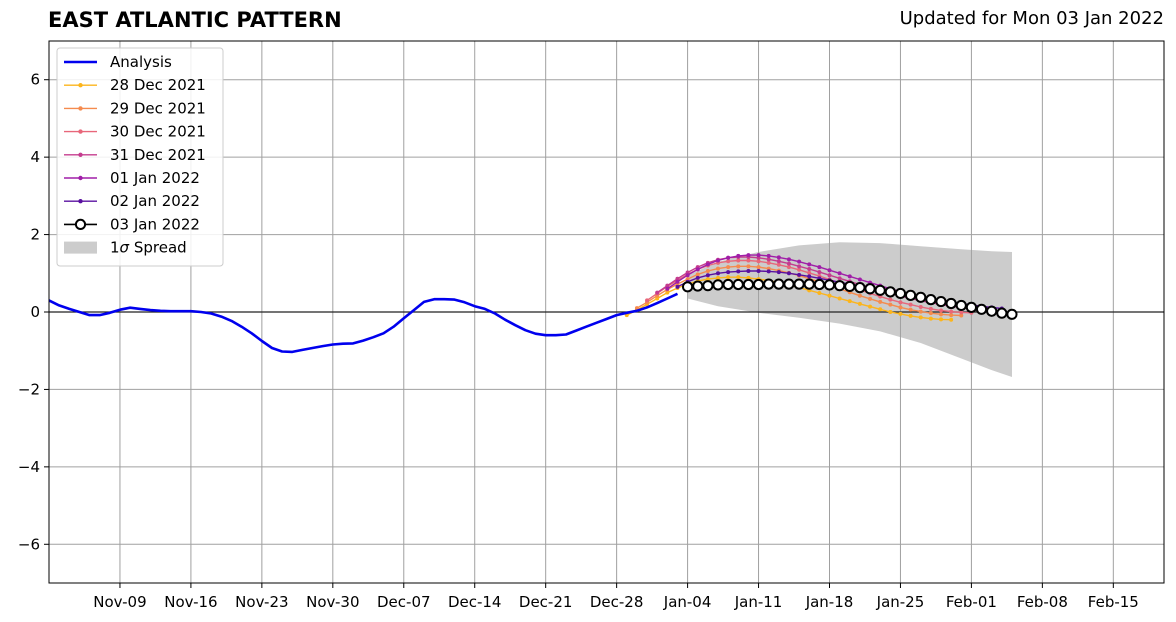 The height and width of the screenshot is (622, 1176). What do you see at coordinates (35, 312) in the screenshot?
I see `y-tick-label: 0` at bounding box center [35, 312].